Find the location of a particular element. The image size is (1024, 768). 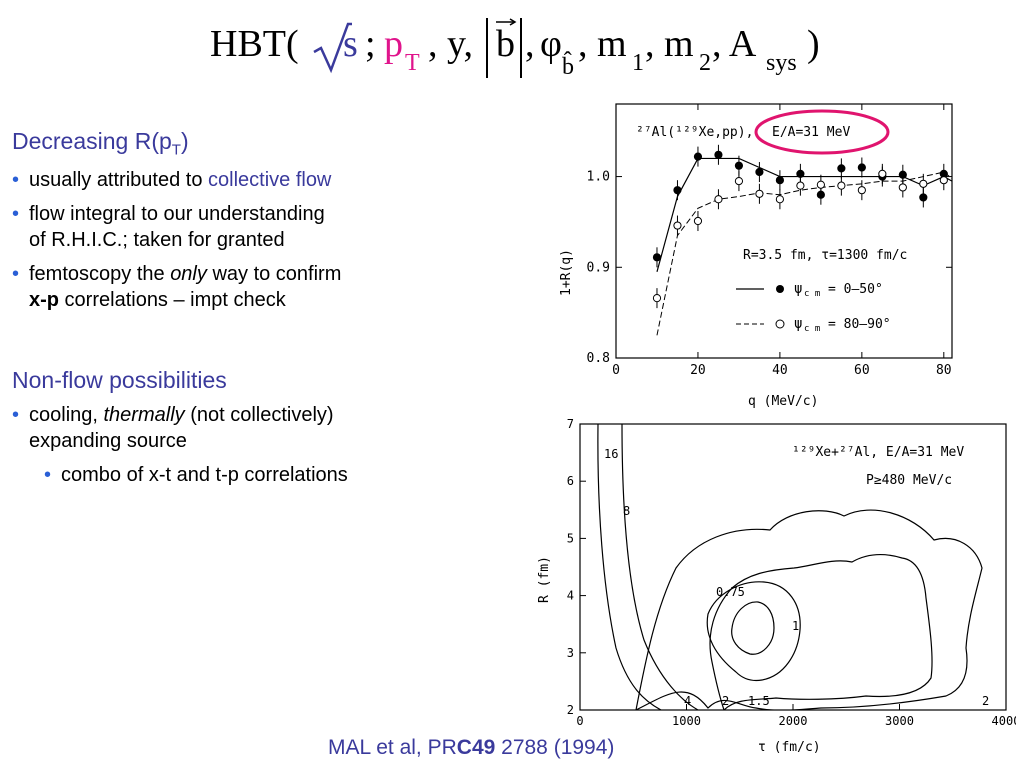

eq-comma-b: , is located at coordinates (530, 44).